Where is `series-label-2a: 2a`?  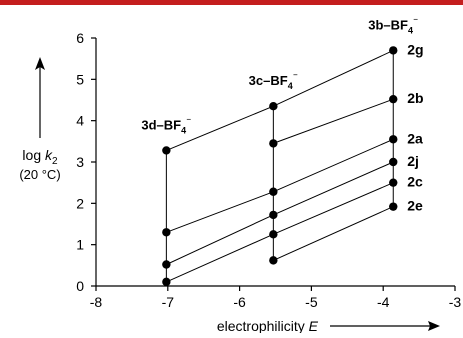 series-label-2a: 2a is located at coordinates (415, 138).